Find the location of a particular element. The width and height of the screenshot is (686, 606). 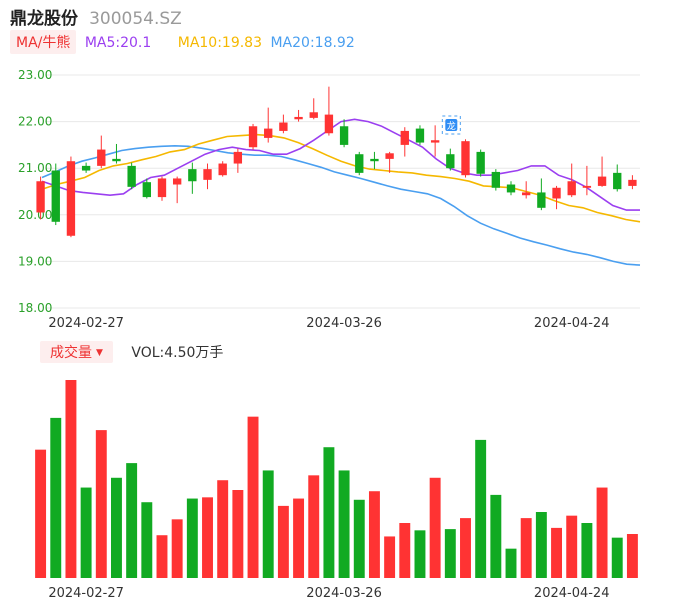

price-x-axis: 2024-02-27 2024-03-26 2024-04-24 is located at coordinates (328, 323).